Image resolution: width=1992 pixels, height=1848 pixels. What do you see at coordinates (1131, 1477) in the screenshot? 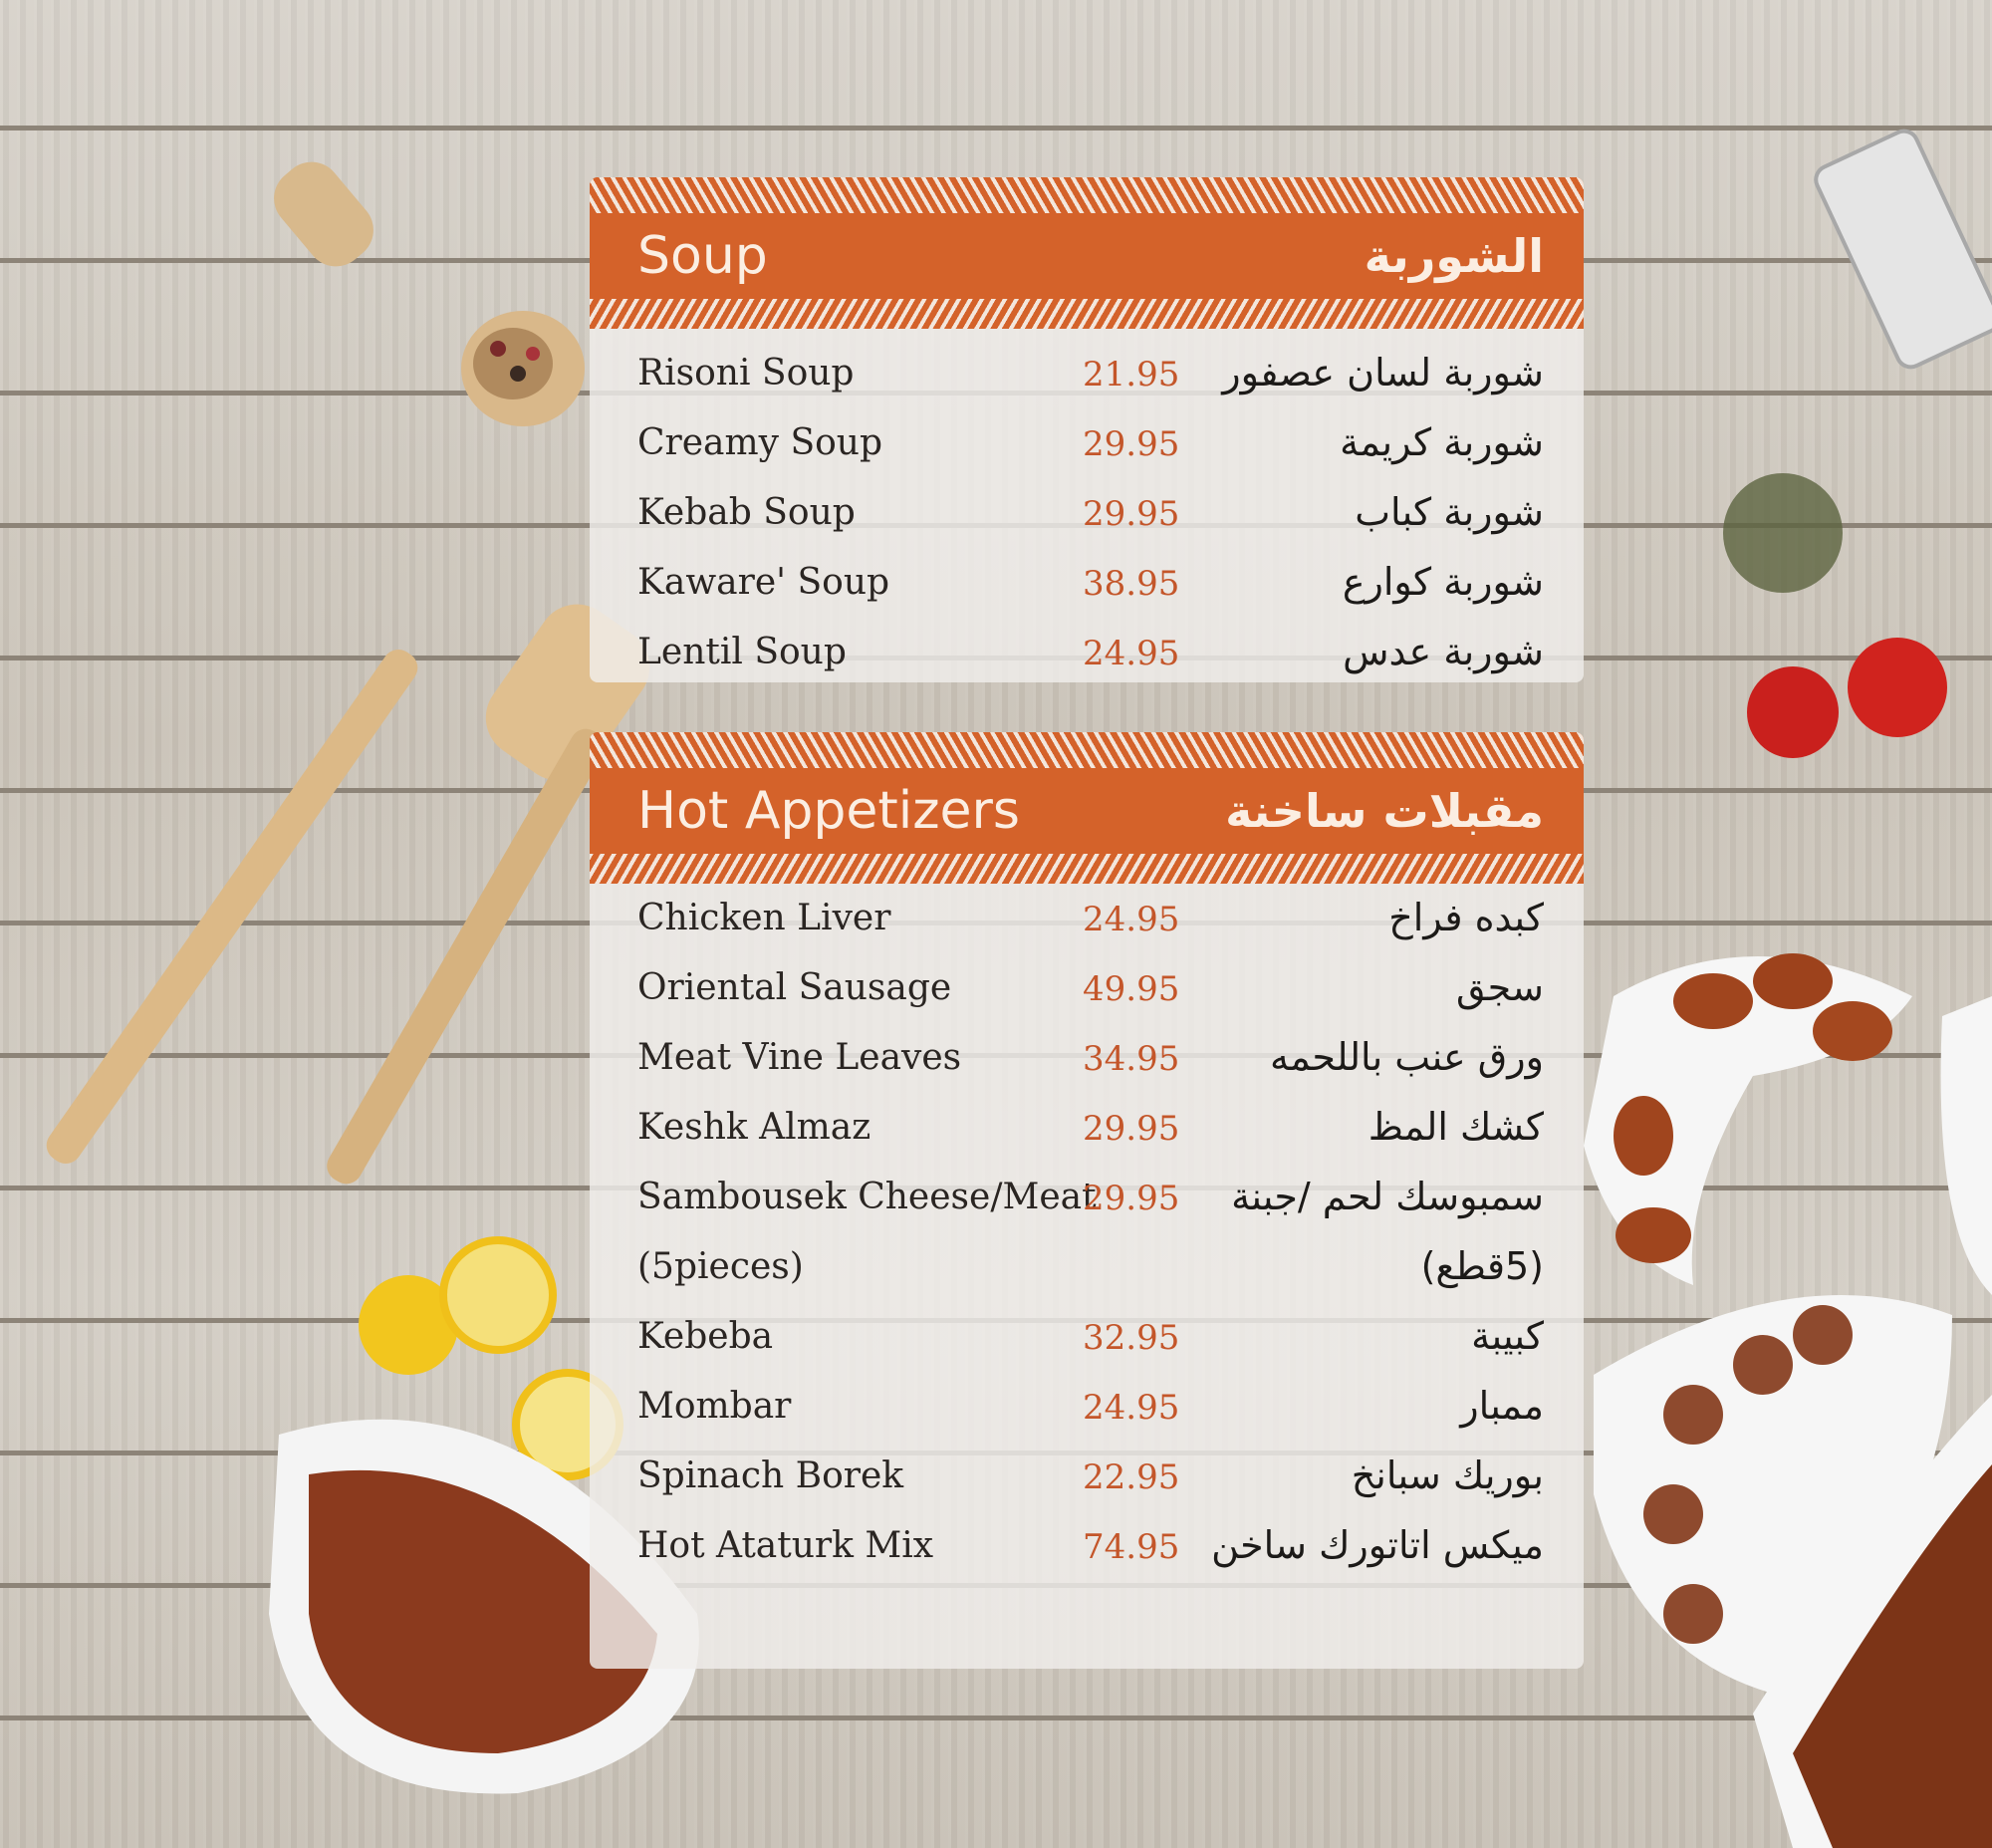
I see `item-price: 22.95` at bounding box center [1131, 1477].